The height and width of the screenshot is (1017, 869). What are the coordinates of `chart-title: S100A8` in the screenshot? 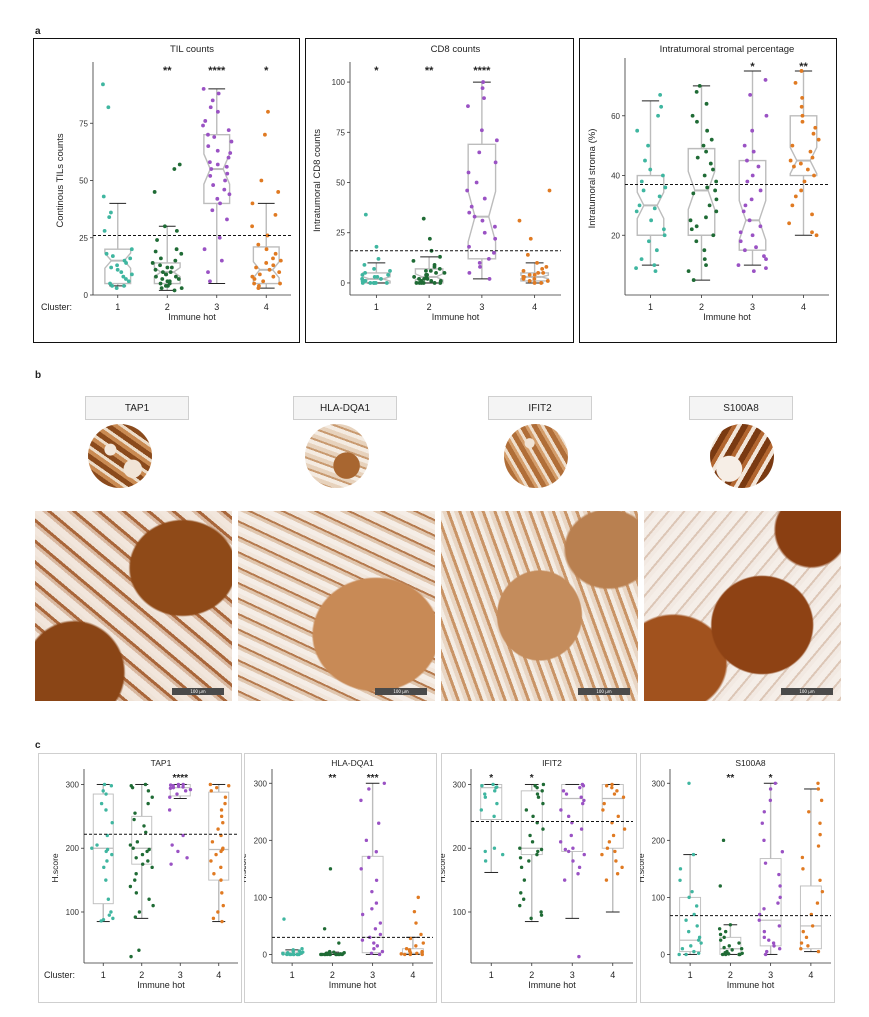 It's located at (750, 763).